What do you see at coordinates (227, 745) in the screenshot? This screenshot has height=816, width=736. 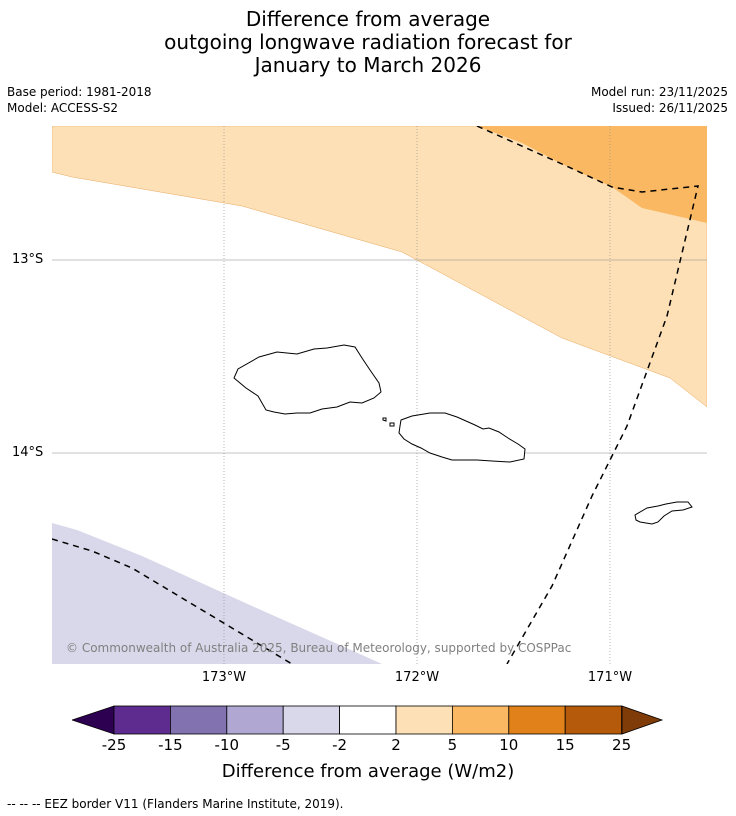 I see `colorbar-tick-label: -10` at bounding box center [227, 745].